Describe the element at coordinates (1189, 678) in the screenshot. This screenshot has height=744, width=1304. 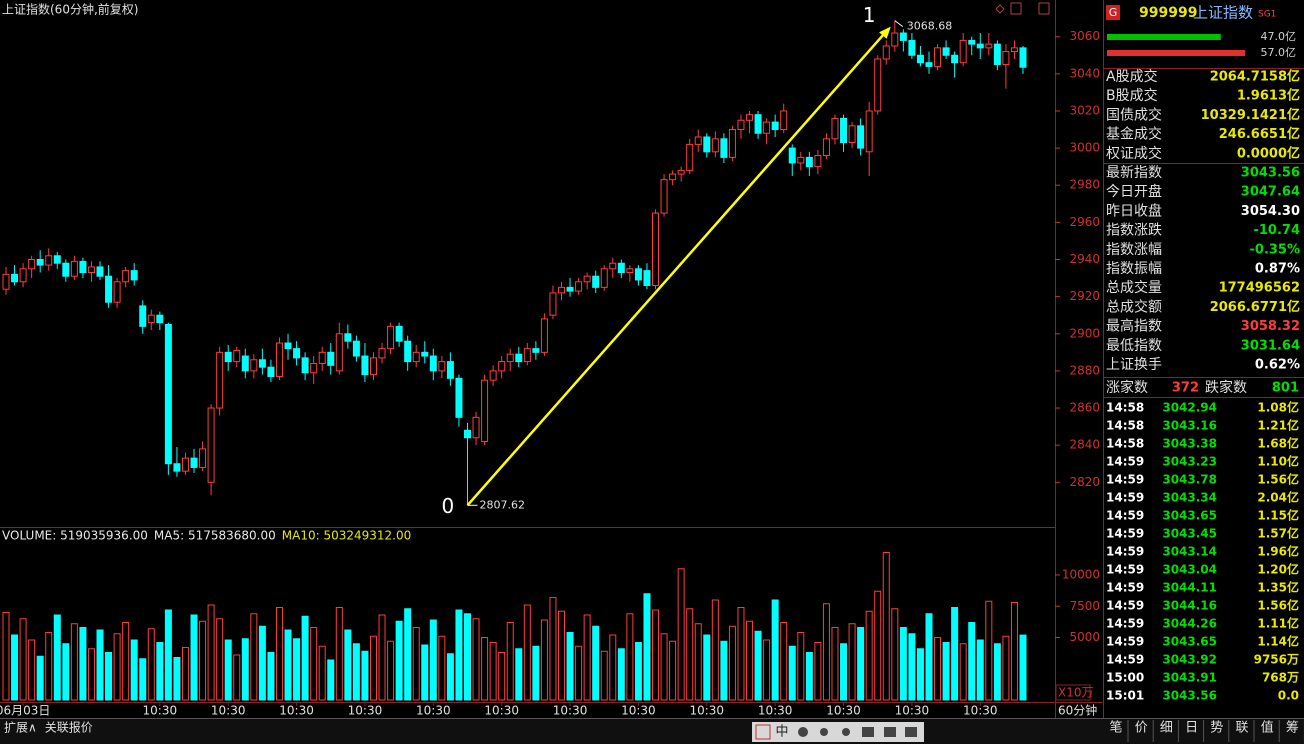
I see `trade-price: 3043.91` at that location.